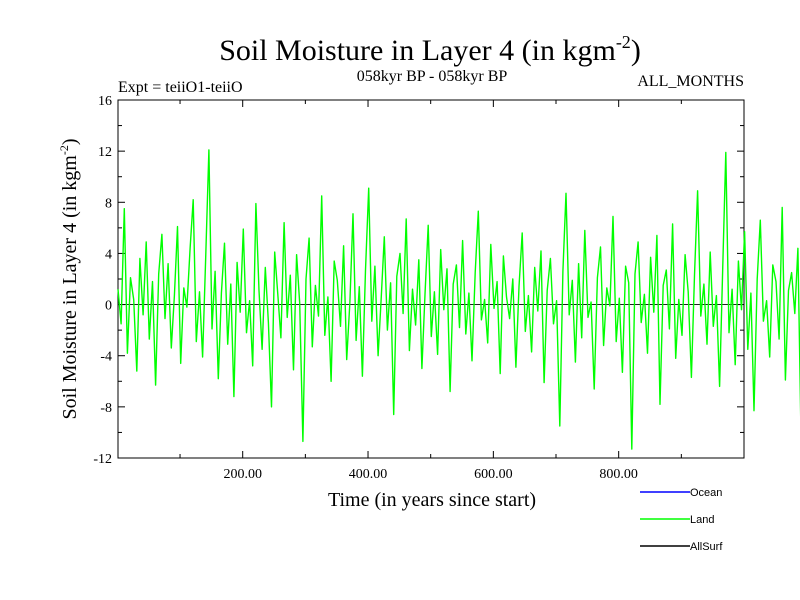  I want to click on x-tick-label: 600.00, so click(493, 474).